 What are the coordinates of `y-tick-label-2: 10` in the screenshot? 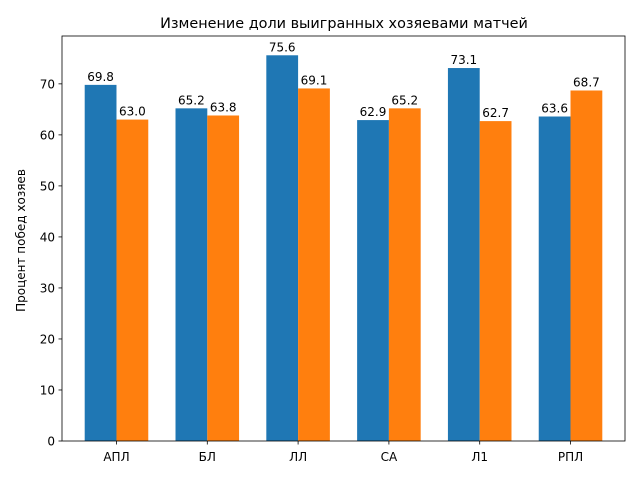 It's located at (47, 390).